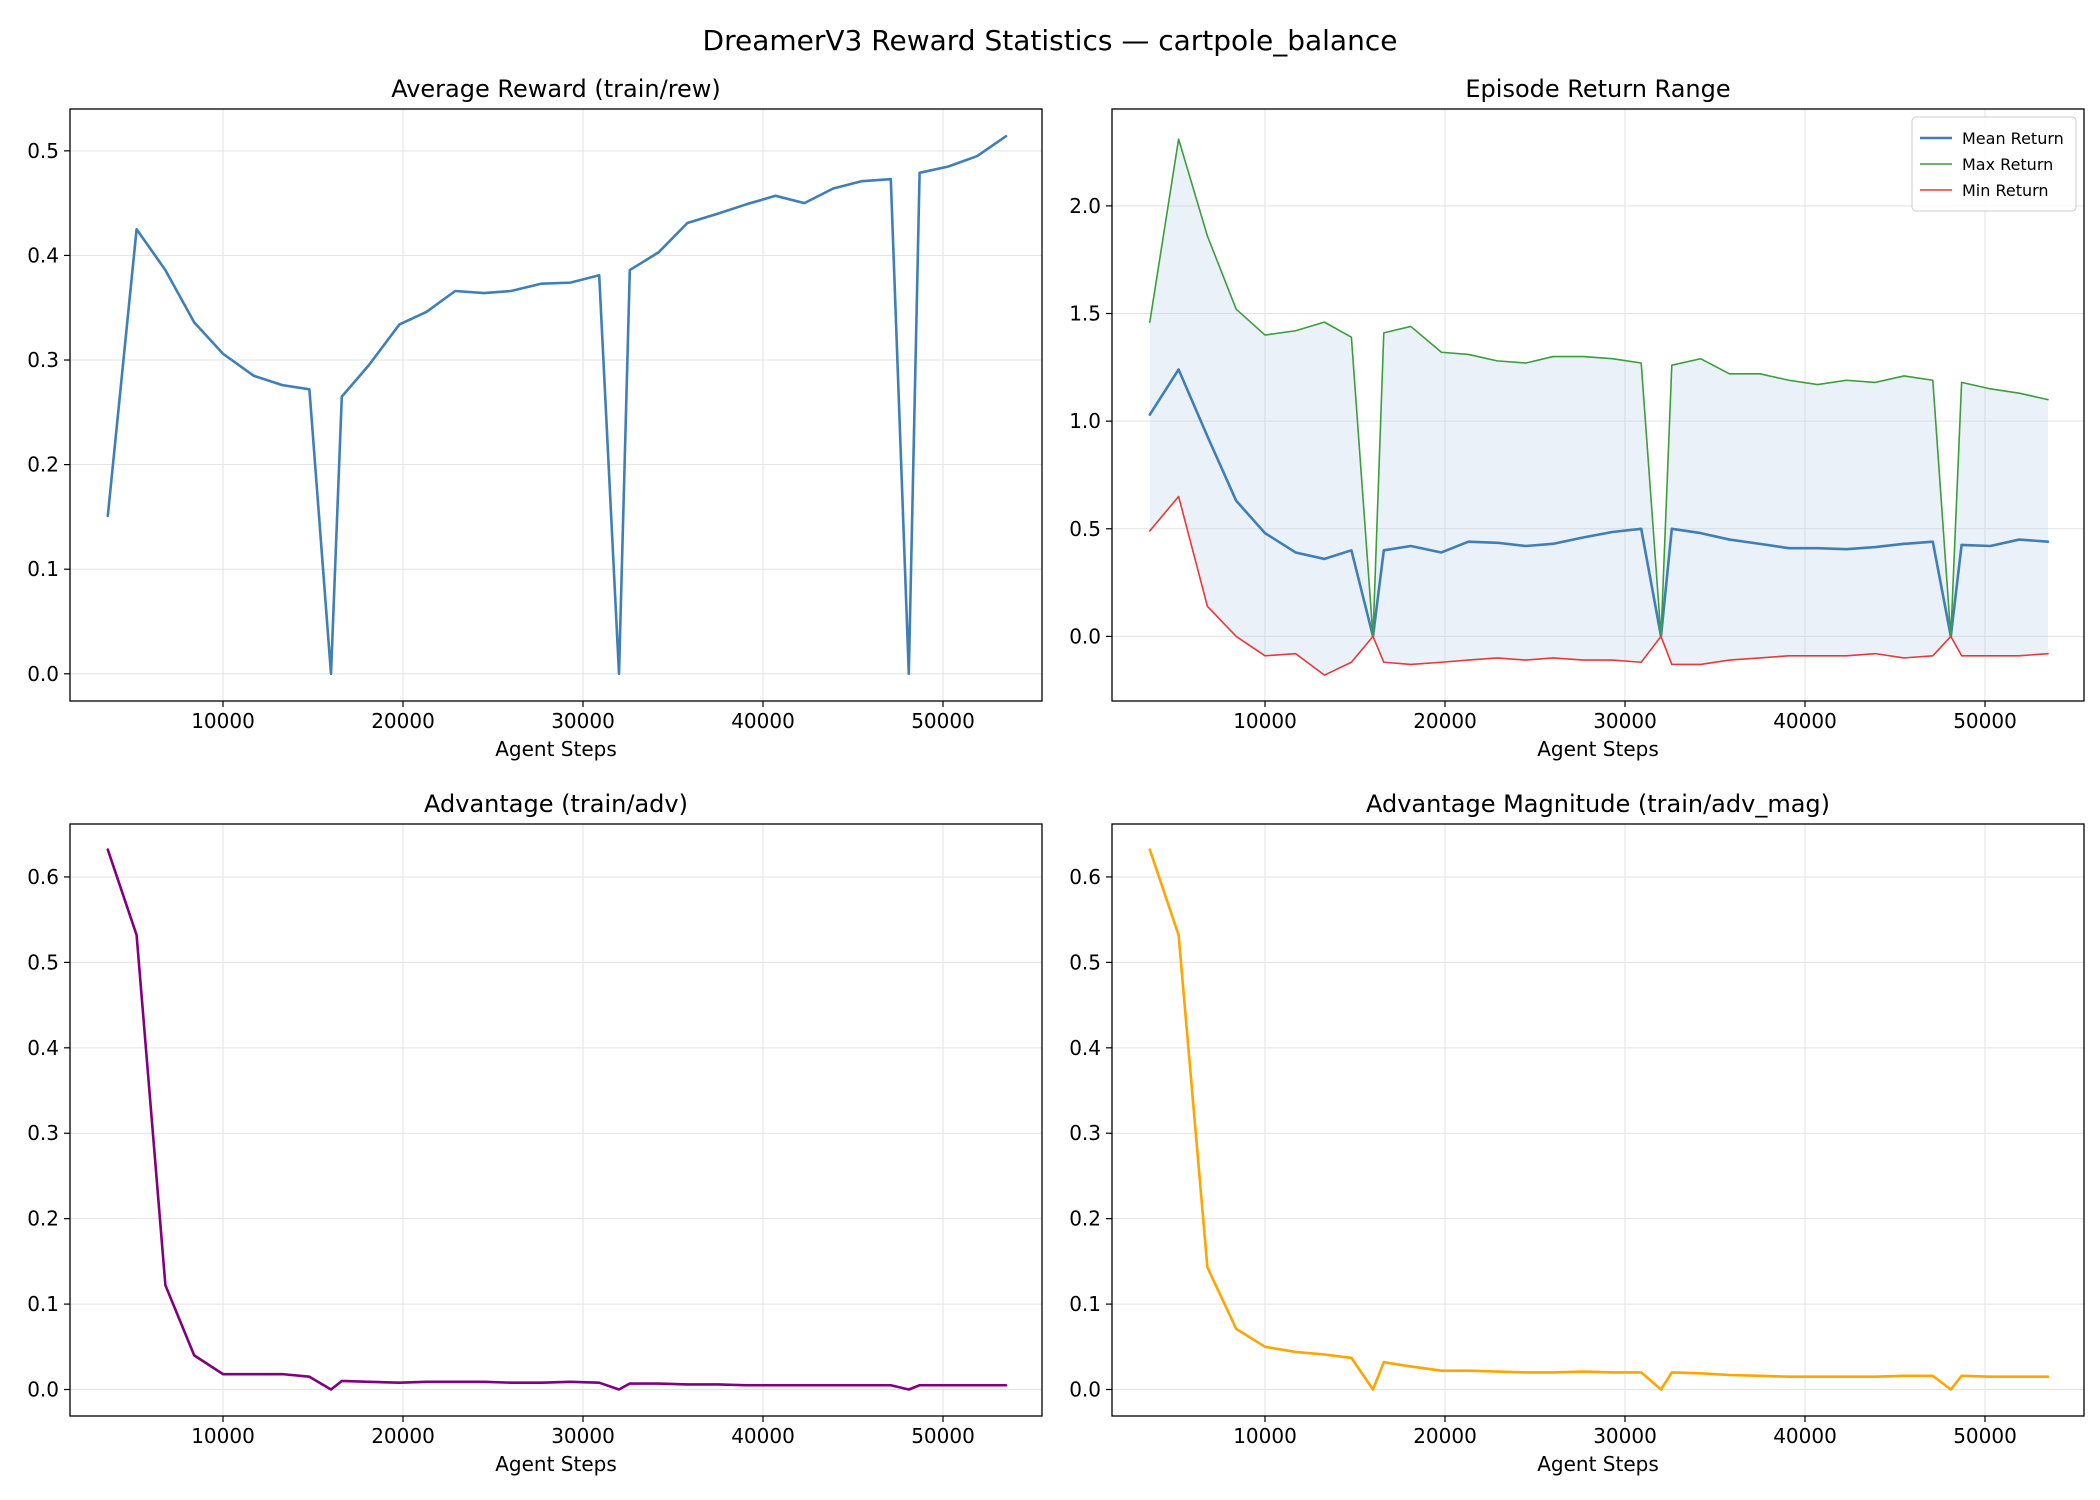 The height and width of the screenshot is (1500, 2100). Describe the element at coordinates (1597, 89) in the screenshot. I see `chart-title: Episode Return Range` at that location.